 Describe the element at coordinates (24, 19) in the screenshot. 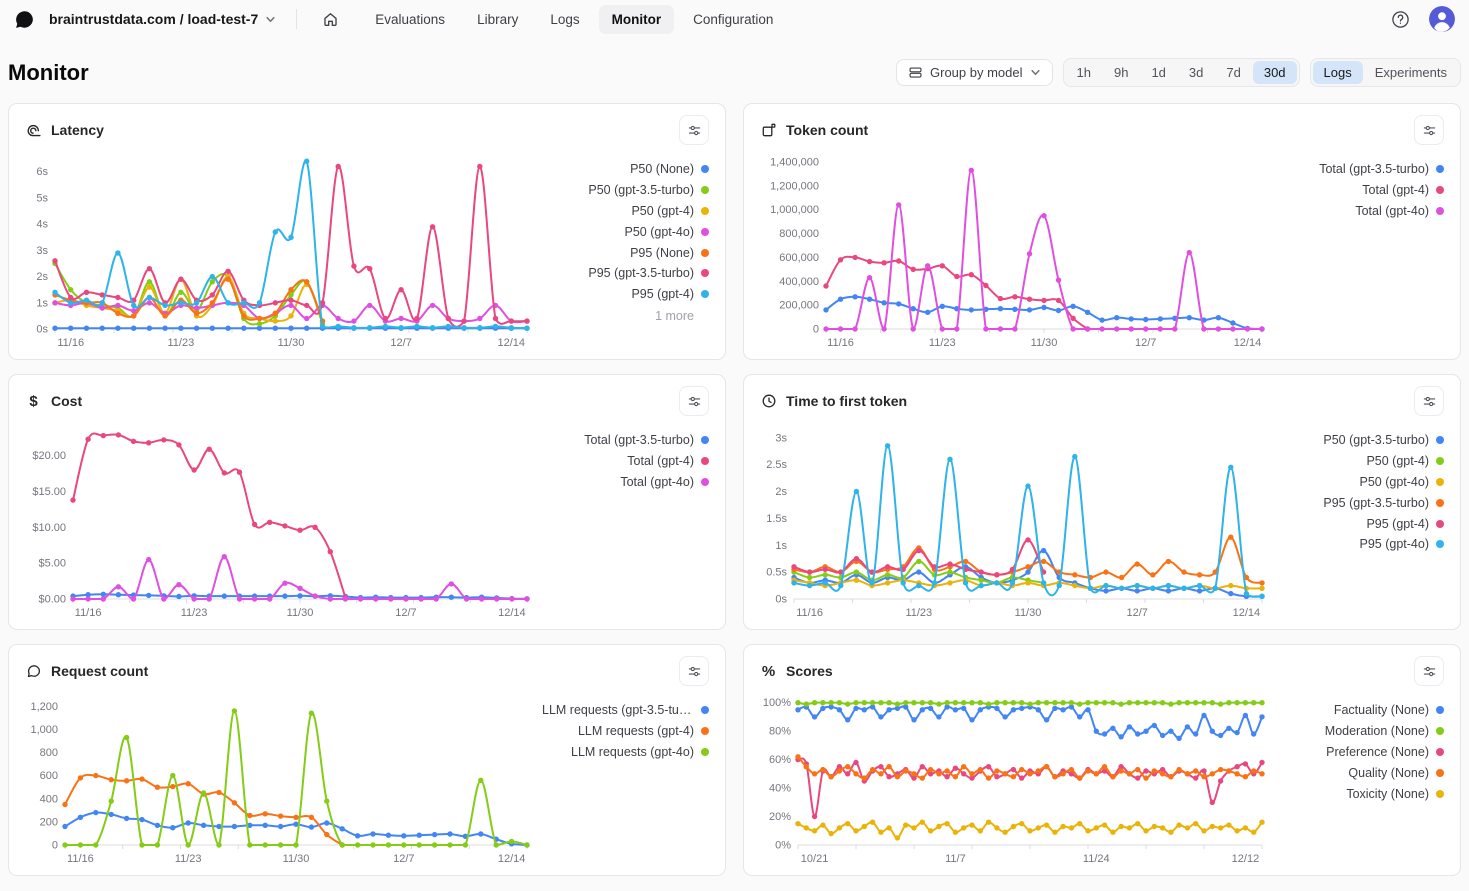

I see `braintrust-logo` at that location.